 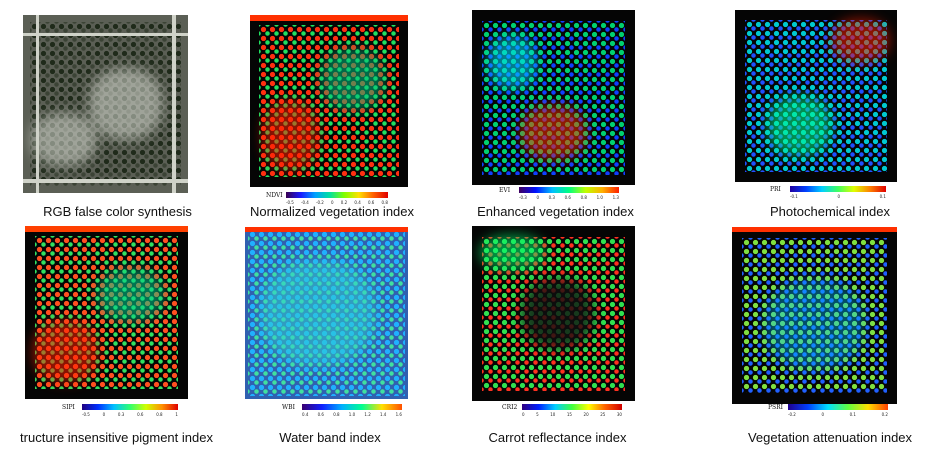 I want to click on psri-map, so click(x=814, y=315).